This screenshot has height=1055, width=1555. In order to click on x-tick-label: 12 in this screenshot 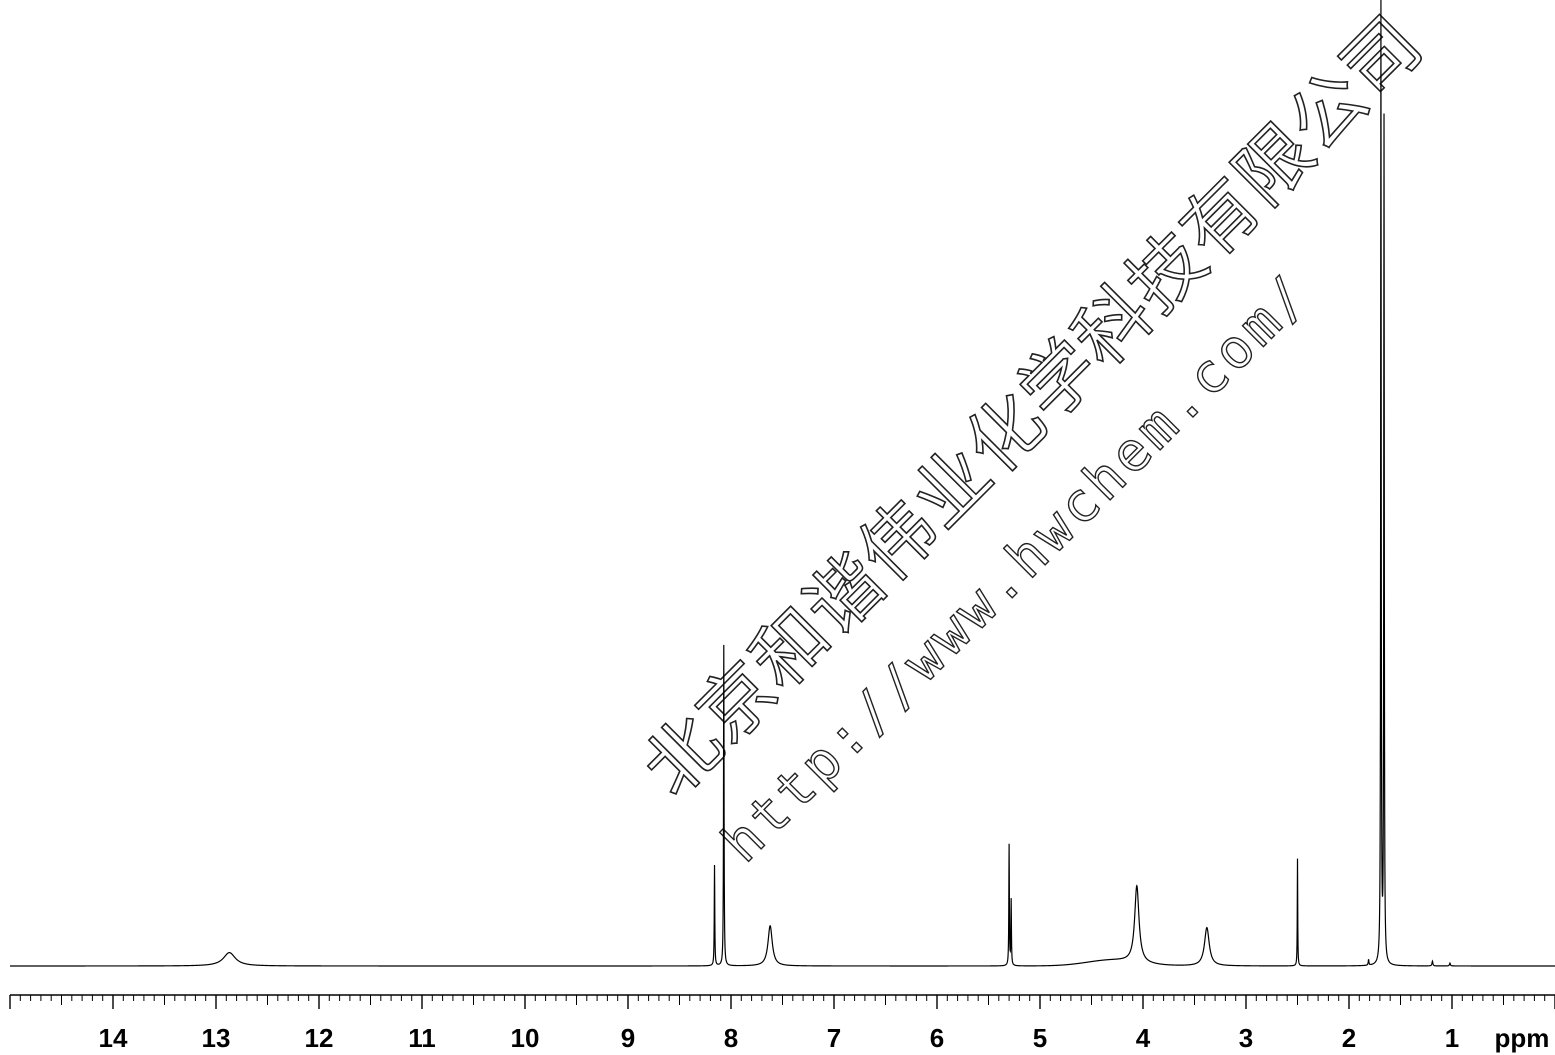, I will do `click(319, 1038)`.